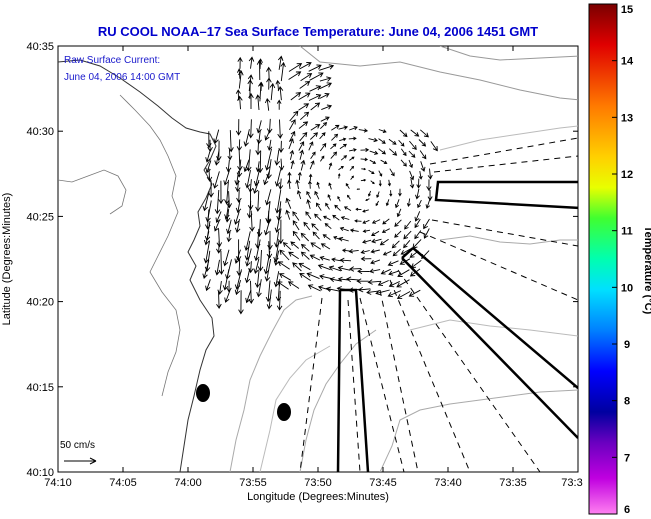 This screenshot has height=519, width=651. I want to click on shipping-lane-east, so click(506, 195).